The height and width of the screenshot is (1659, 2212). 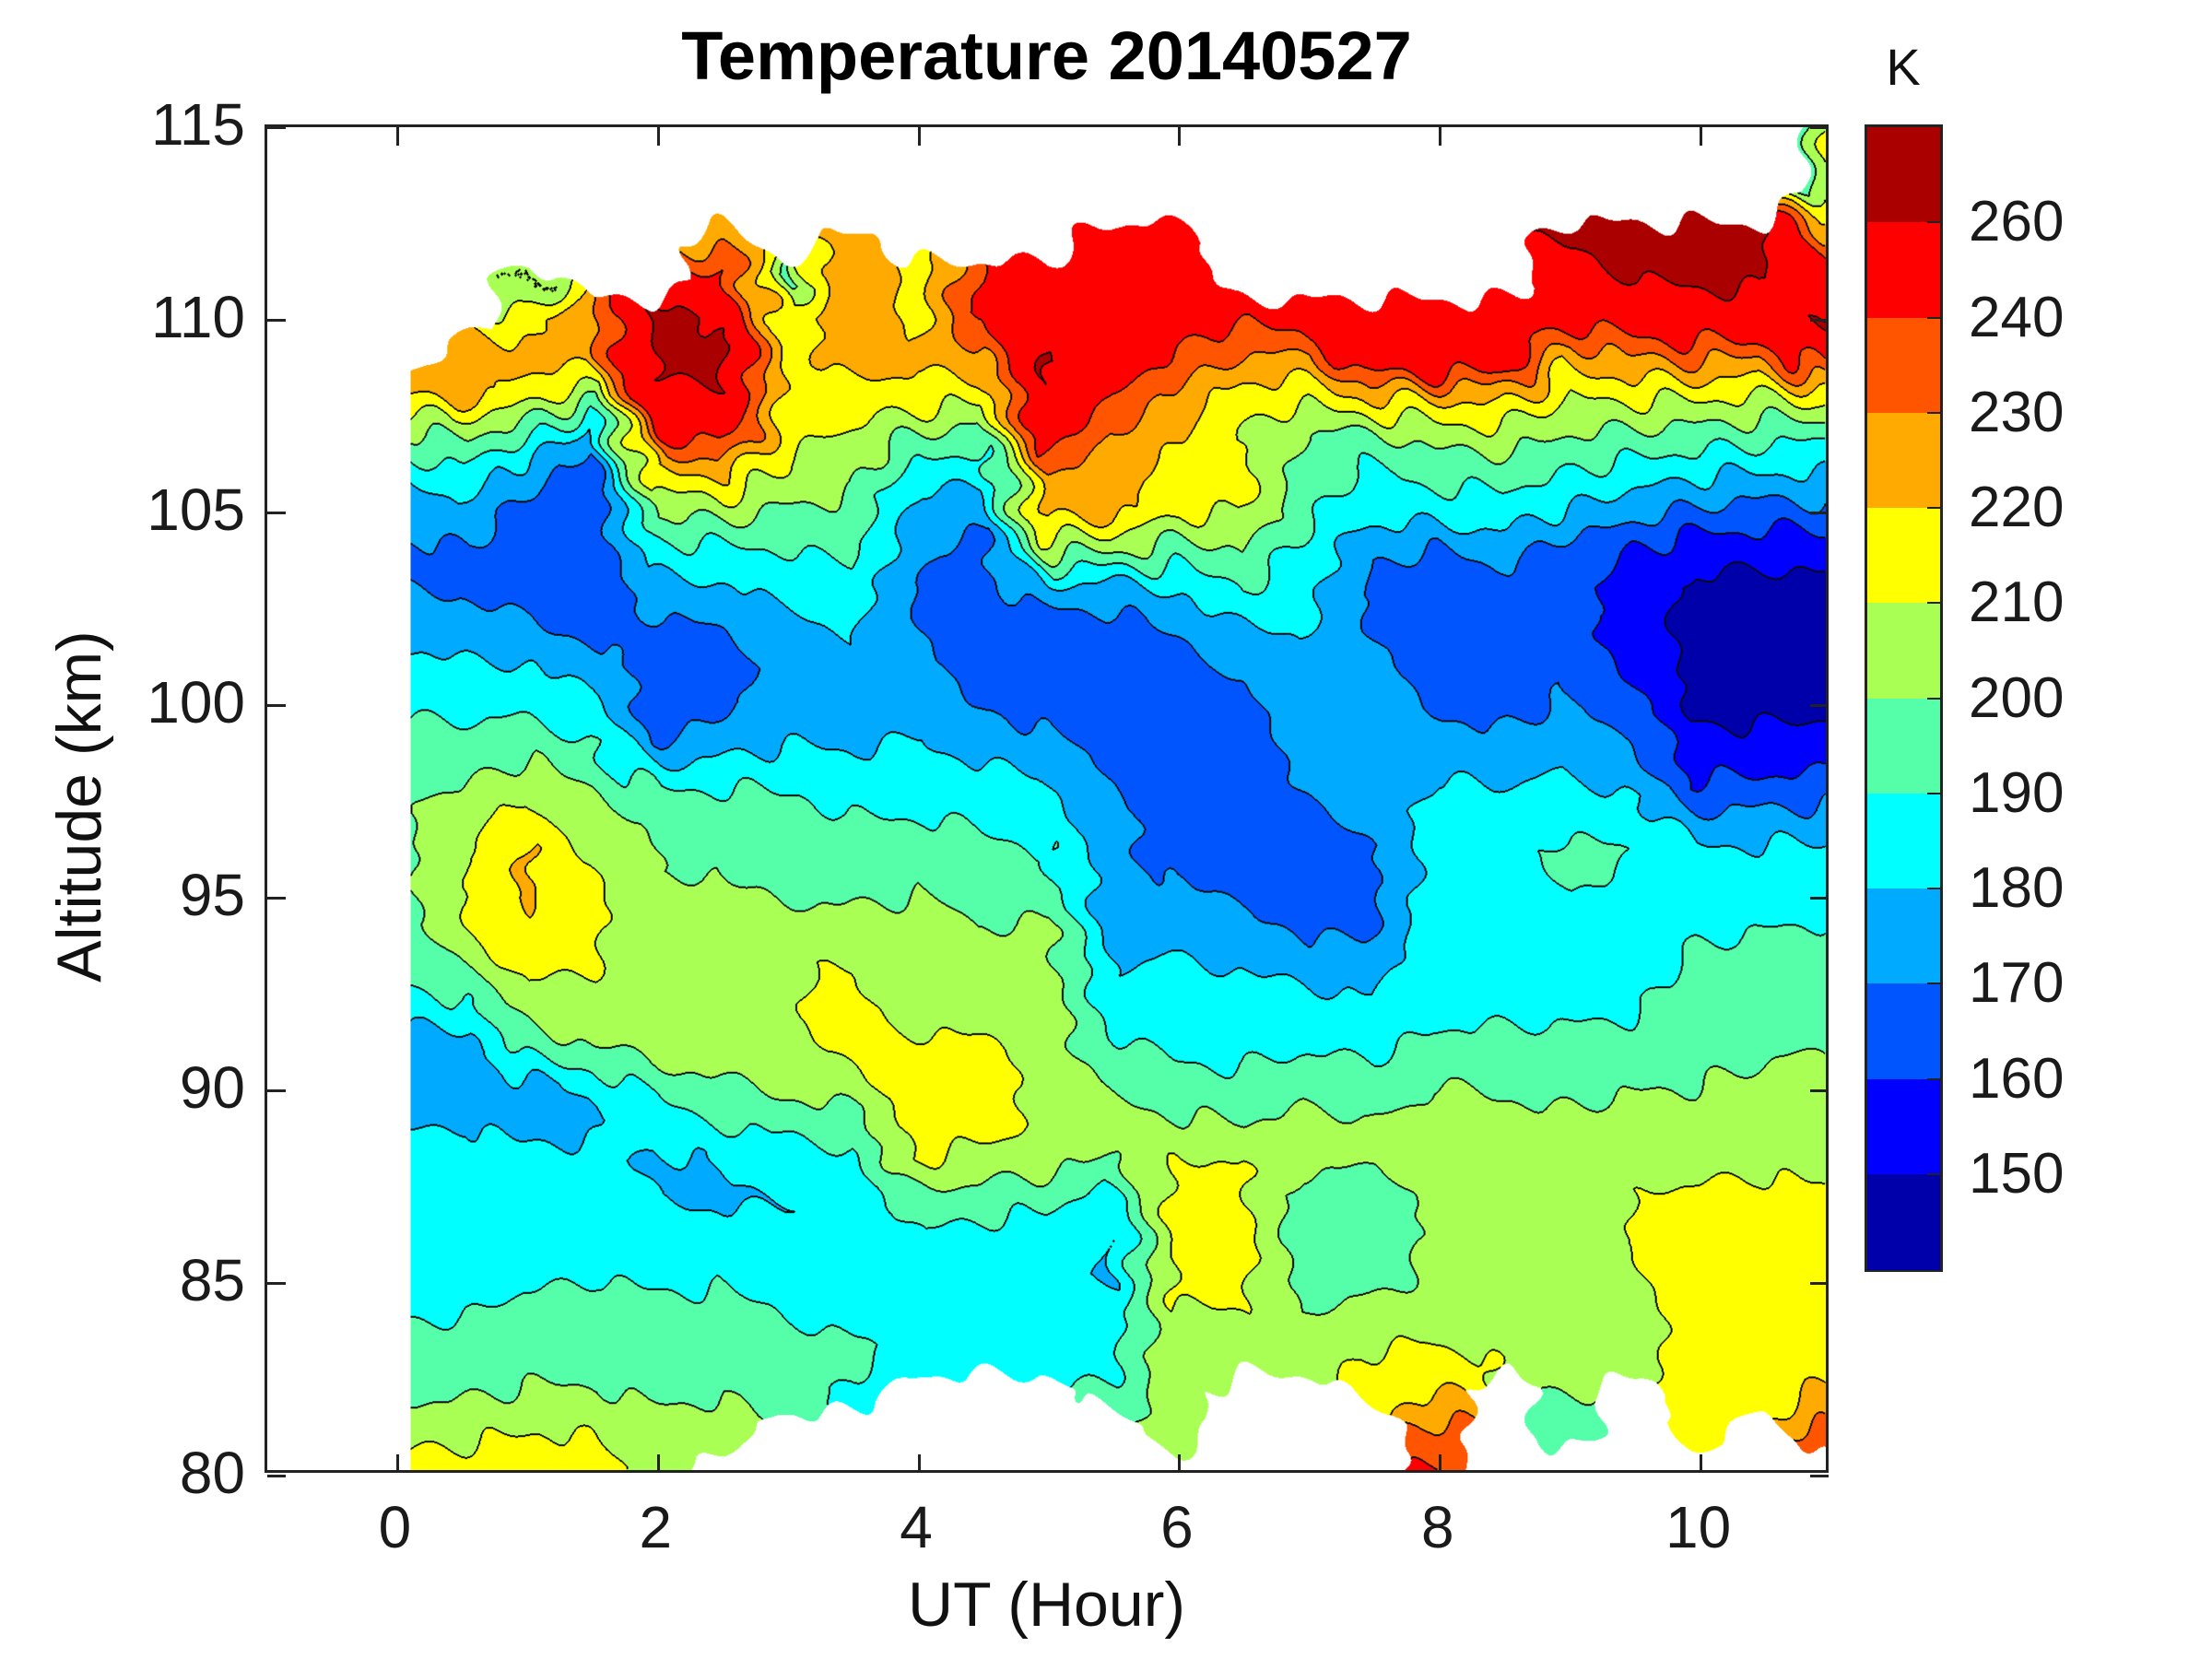 What do you see at coordinates (2017, 1173) in the screenshot?
I see `colorbar-tick-label: 150` at bounding box center [2017, 1173].